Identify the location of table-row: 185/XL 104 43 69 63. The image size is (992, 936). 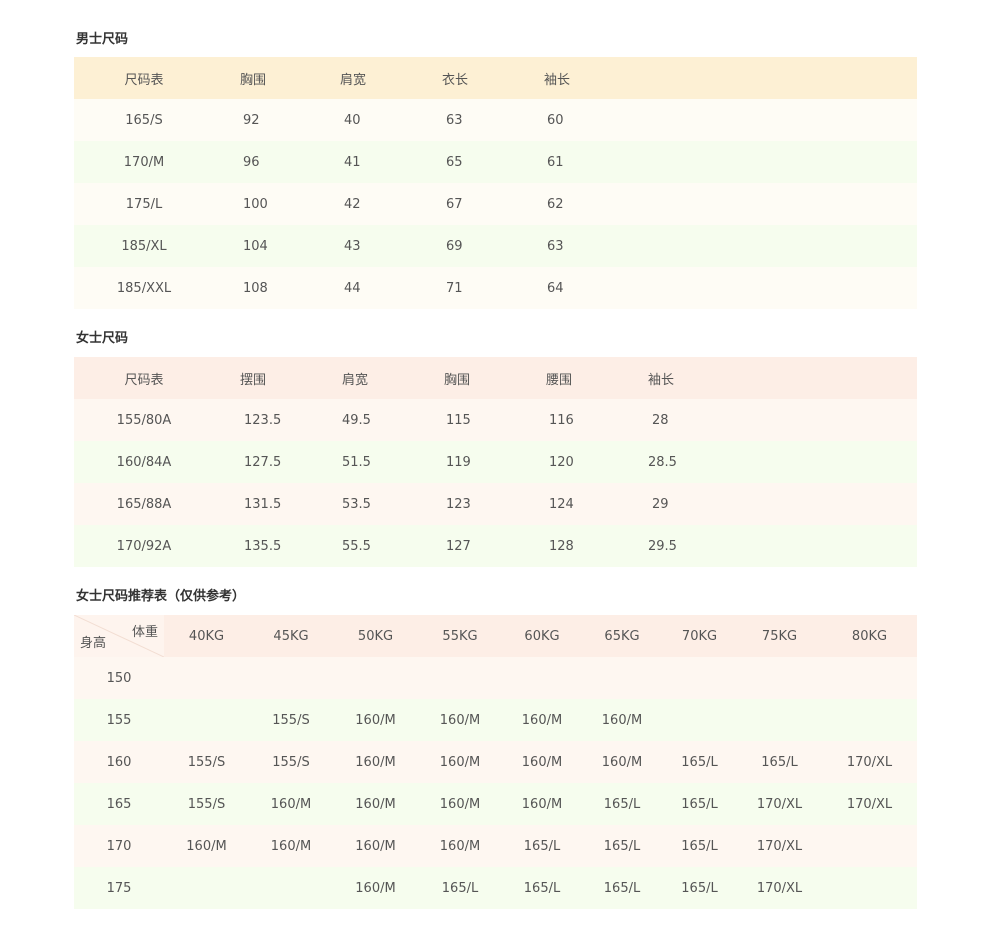
(495, 246).